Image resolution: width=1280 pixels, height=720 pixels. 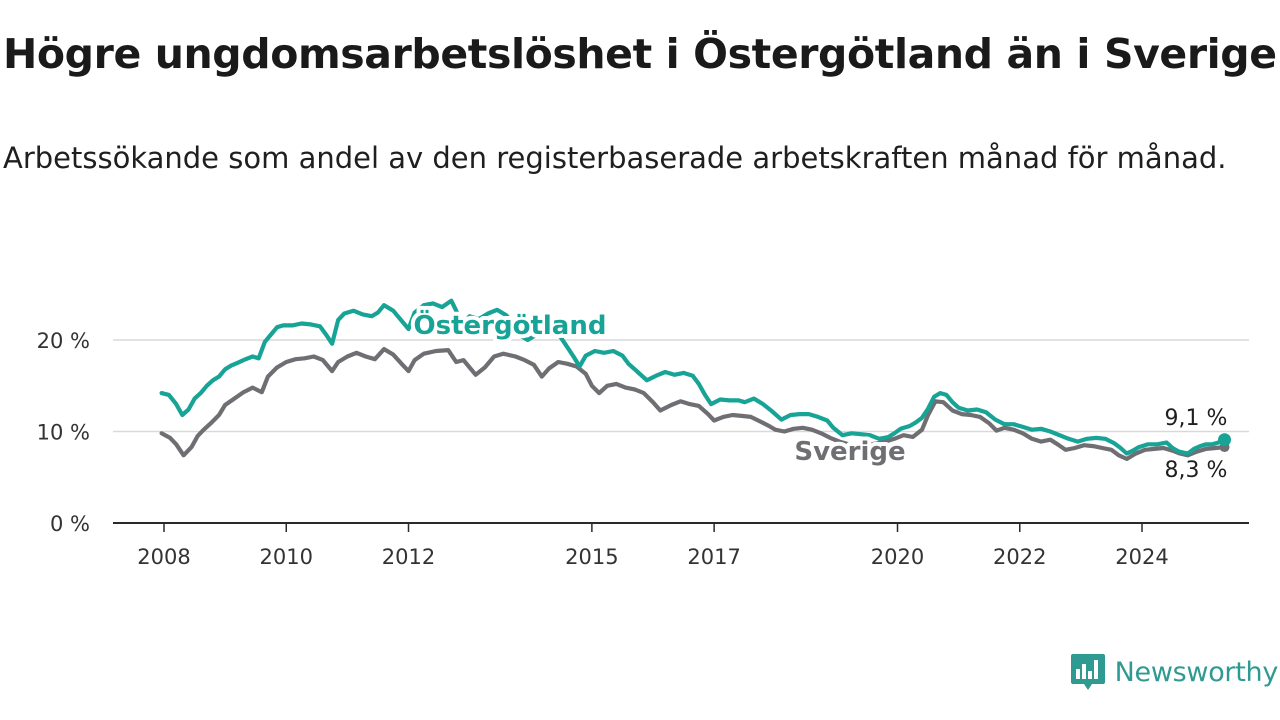 I want to click on series-label-sverige: Sverige, so click(x=849, y=452).